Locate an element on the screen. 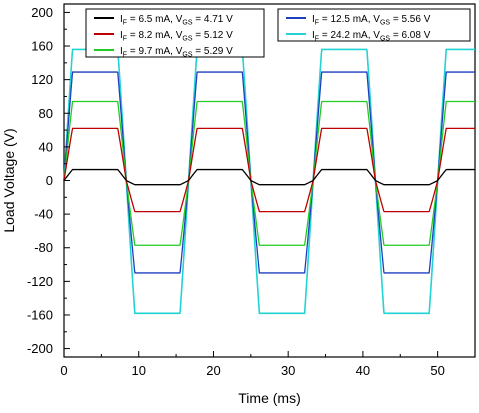 The height and width of the screenshot is (413, 479). x-tick-label: 30 is located at coordinates (288, 370).